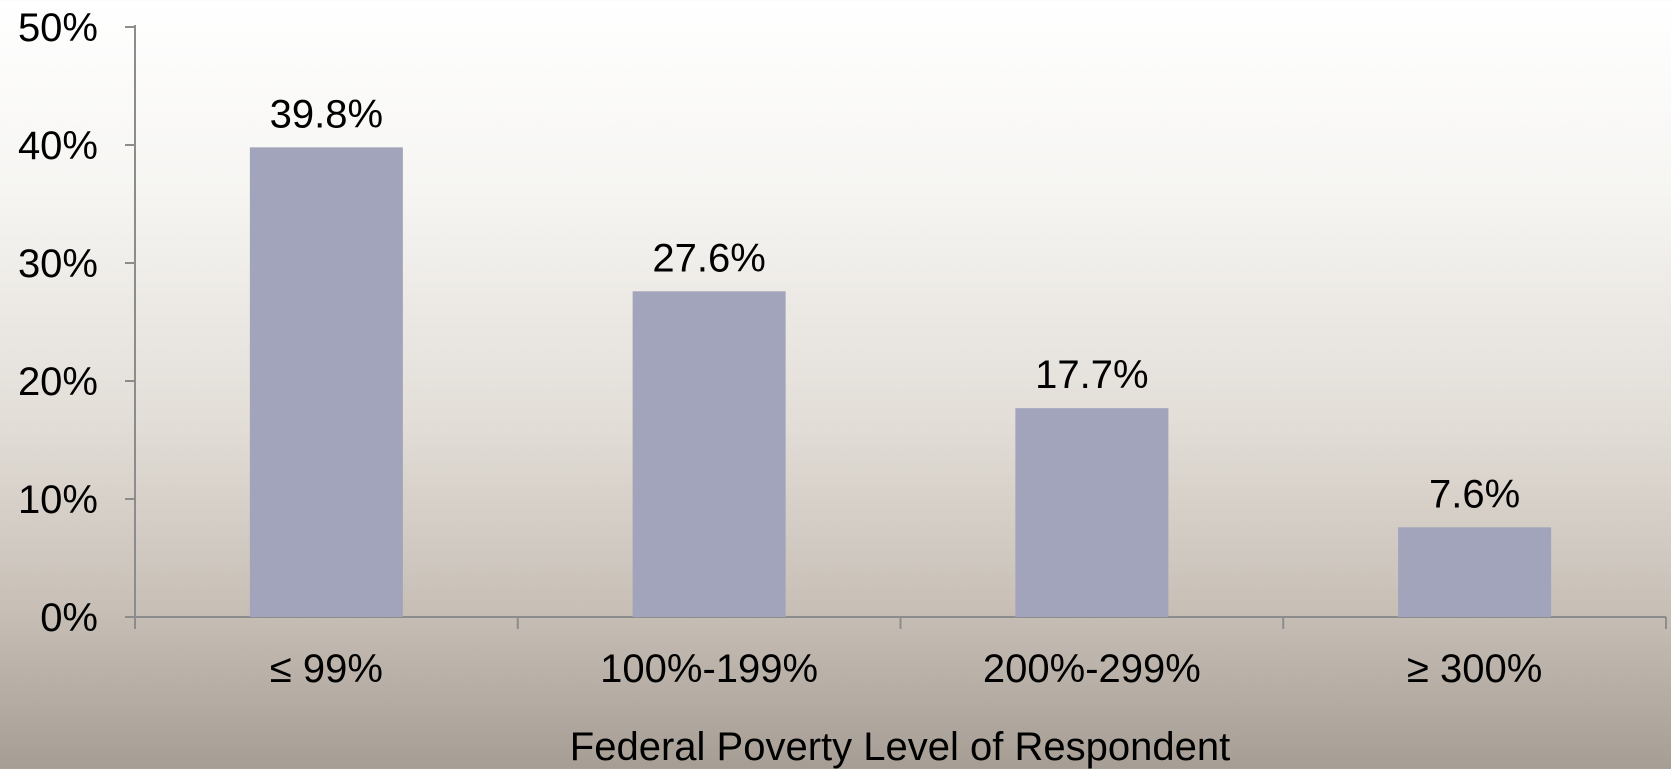 This screenshot has height=774, width=1671. I want to click on x-tick-labels: ≤ 99% 100%-199% 200%-299% ≥ 300%, so click(906, 669).